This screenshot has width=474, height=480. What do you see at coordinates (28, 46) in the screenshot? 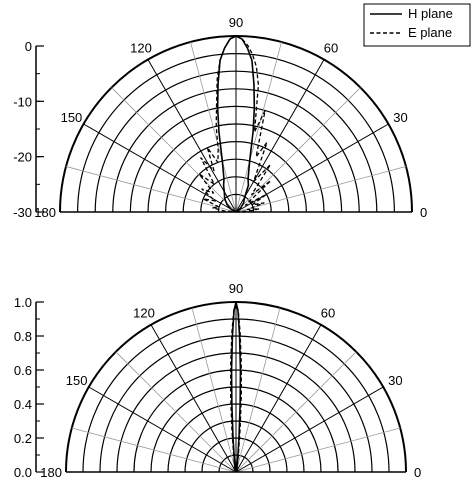
I see `radial-tick-label: 0` at bounding box center [28, 46].